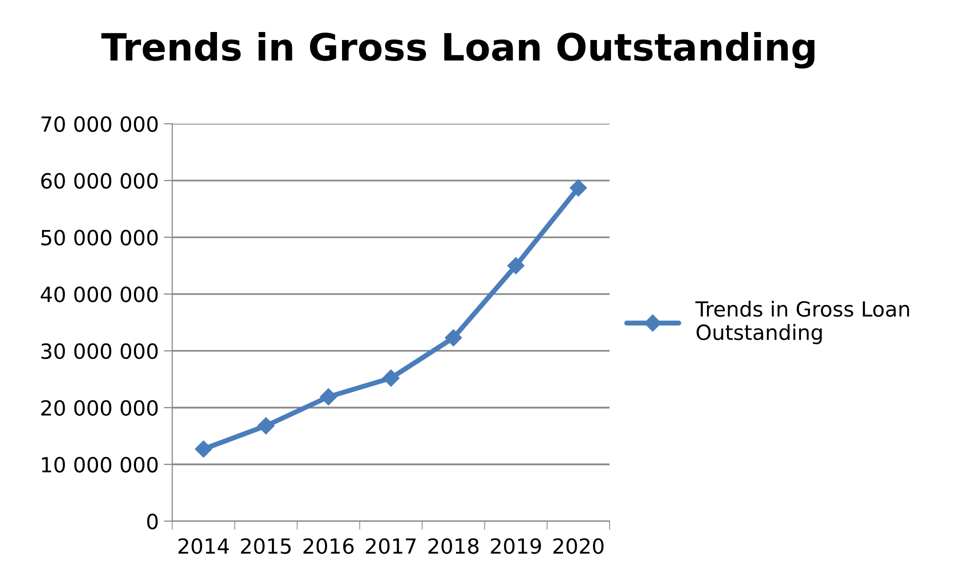  What do you see at coordinates (265, 546) in the screenshot?
I see `x-tick-label: 2015` at bounding box center [265, 546].